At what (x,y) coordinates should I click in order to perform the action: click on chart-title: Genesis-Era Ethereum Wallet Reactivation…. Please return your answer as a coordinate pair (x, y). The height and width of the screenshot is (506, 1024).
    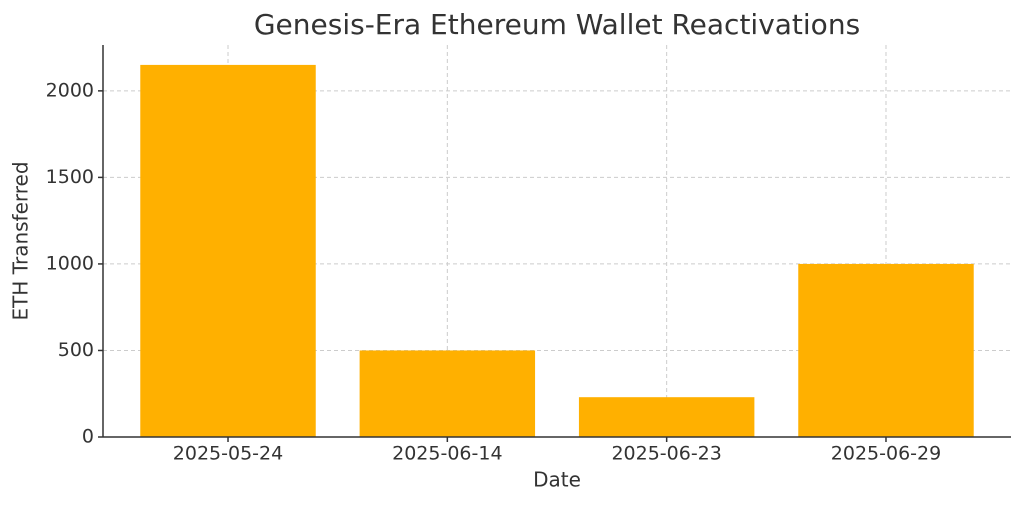
    Looking at the image, I should click on (557, 24).